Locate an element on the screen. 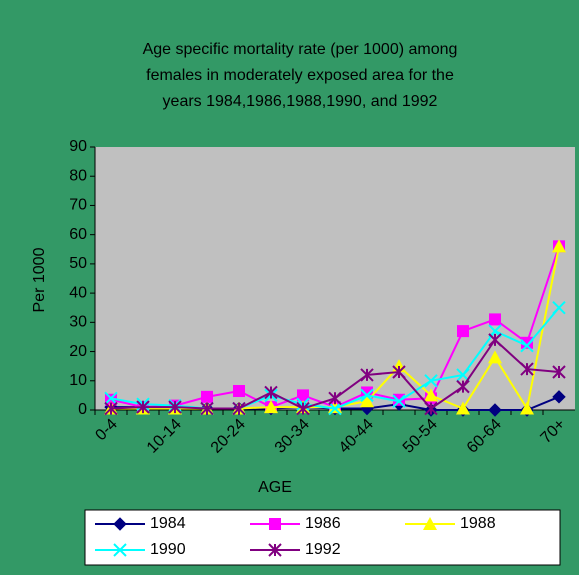 The height and width of the screenshot is (575, 579). y-tick-label: 50 is located at coordinates (78, 263).